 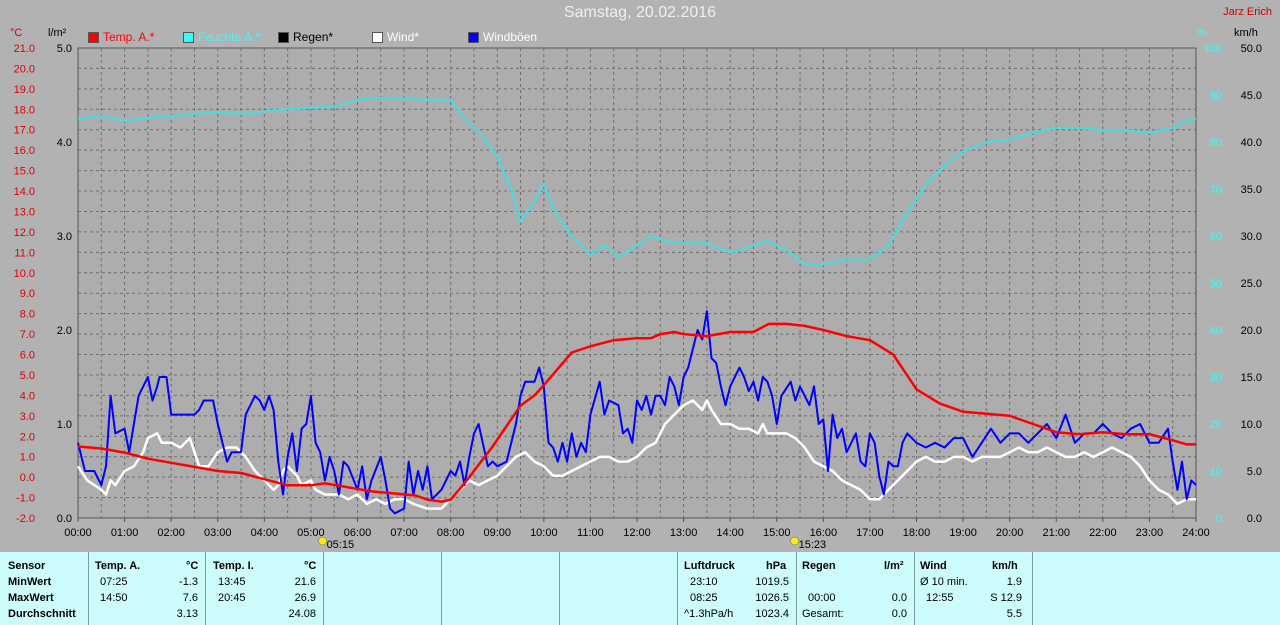 What do you see at coordinates (640, 588) in the screenshot?
I see `summary-table` at bounding box center [640, 588].